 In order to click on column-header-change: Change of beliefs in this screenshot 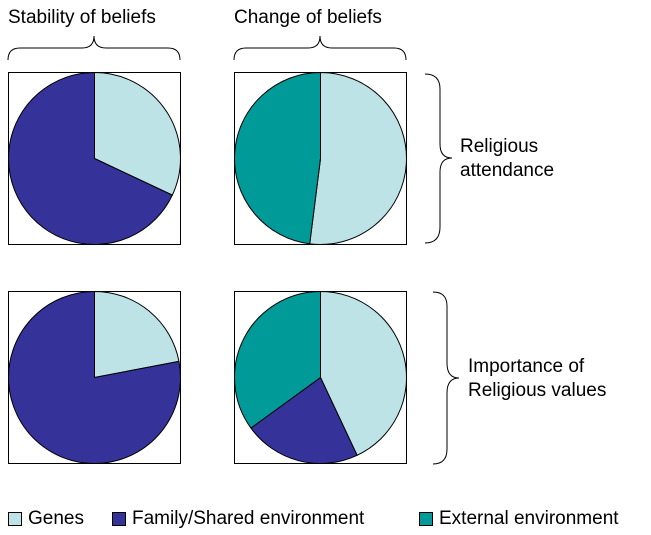, I will do `click(308, 17)`.